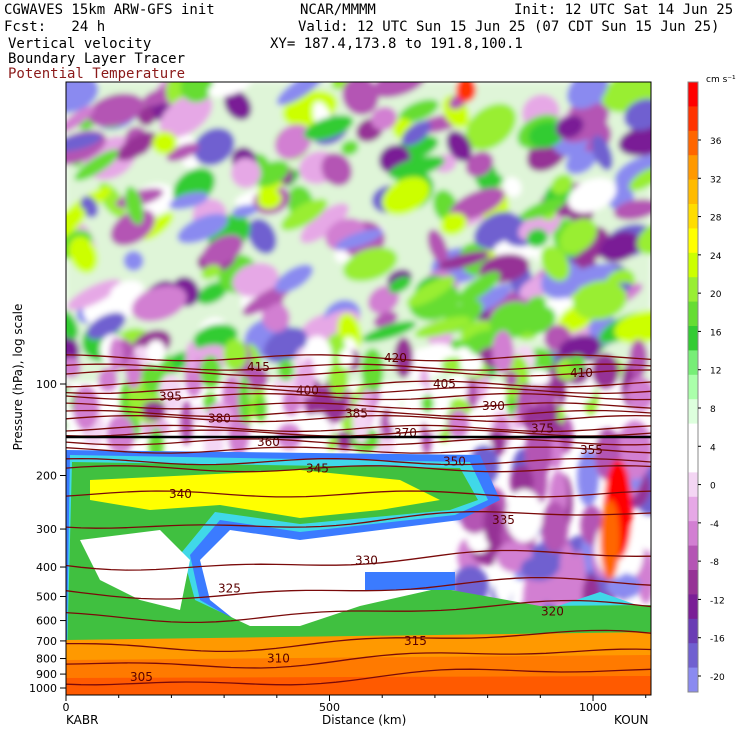  I want to click on x-axis: 0 500 1000, so click(355, 704).